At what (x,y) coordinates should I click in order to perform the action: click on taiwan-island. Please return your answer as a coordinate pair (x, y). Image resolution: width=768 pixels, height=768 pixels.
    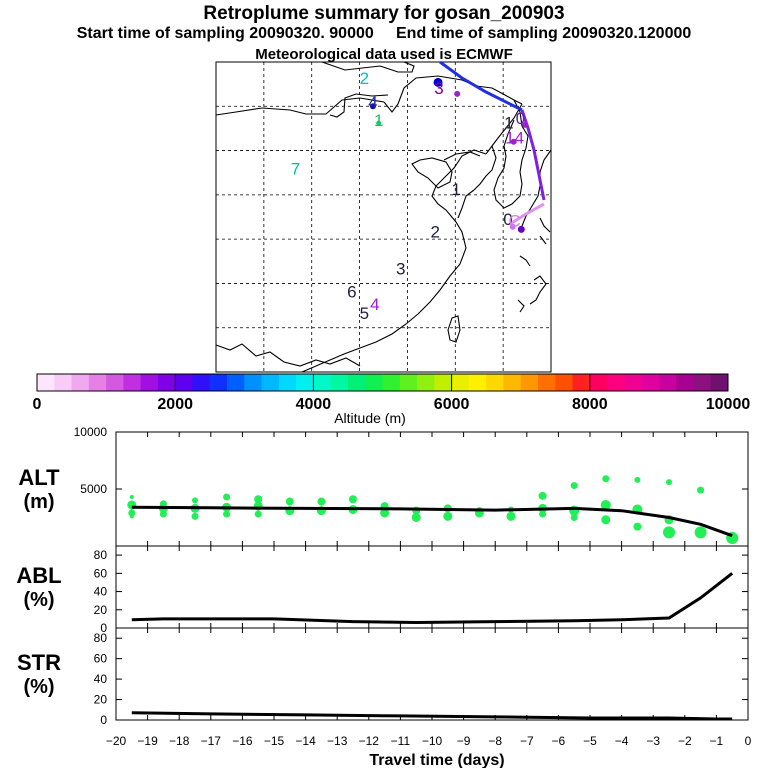
    Looking at the image, I should click on (454, 329).